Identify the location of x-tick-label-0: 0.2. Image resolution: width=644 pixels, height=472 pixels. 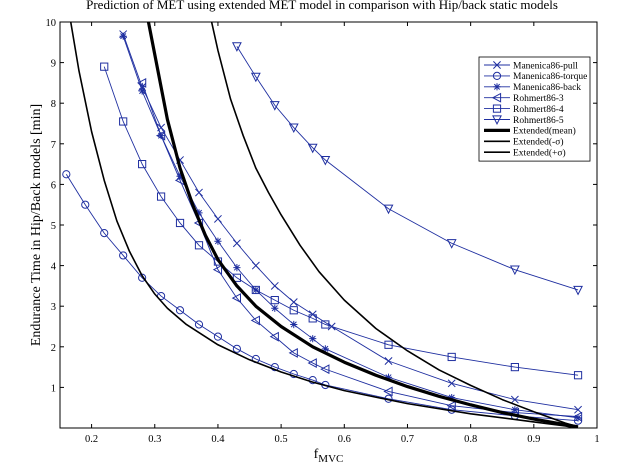
(91, 439).